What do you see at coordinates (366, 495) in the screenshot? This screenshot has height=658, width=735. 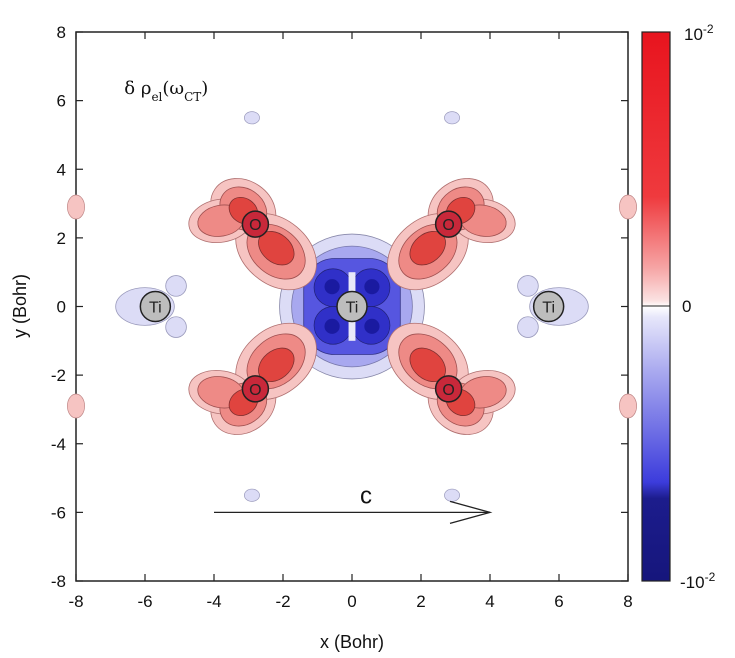 I see `arrow-label: c` at bounding box center [366, 495].